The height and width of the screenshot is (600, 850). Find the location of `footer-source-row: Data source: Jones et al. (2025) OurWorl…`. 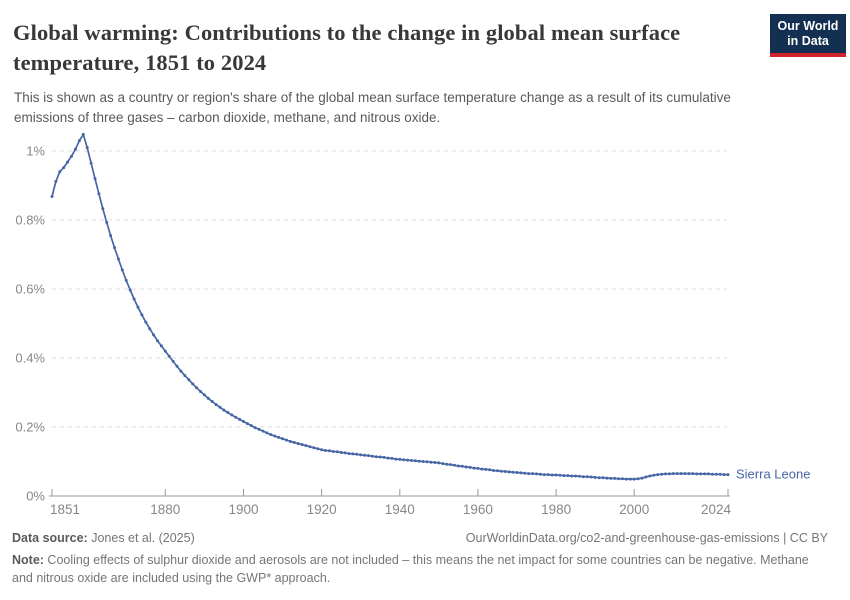

footer-source-row: Data source: Jones et al. (2025) OurWorl… is located at coordinates (420, 538).